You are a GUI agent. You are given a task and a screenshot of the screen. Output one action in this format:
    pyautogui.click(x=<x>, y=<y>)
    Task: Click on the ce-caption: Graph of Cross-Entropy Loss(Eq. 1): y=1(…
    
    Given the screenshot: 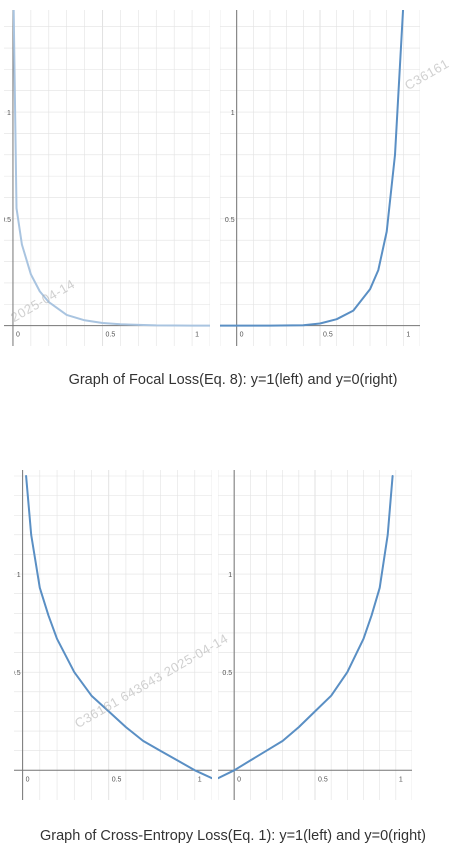 What is the action you would take?
    pyautogui.click(x=233, y=836)
    